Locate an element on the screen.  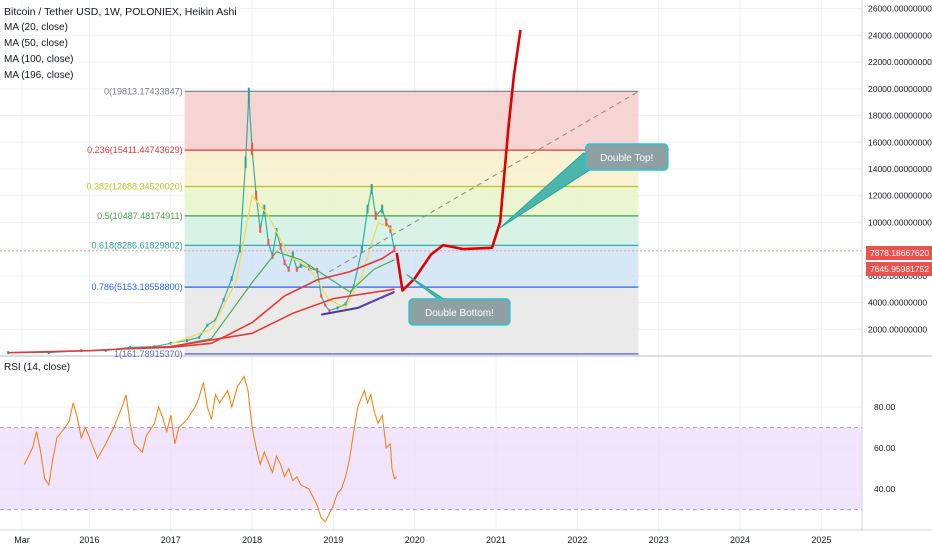
price-tick-label: 10000.00000000 is located at coordinates (900, 222).